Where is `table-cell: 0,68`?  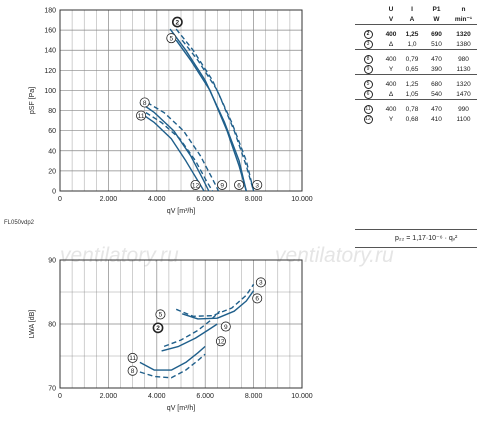 table-cell: 0,68 is located at coordinates (412, 119).